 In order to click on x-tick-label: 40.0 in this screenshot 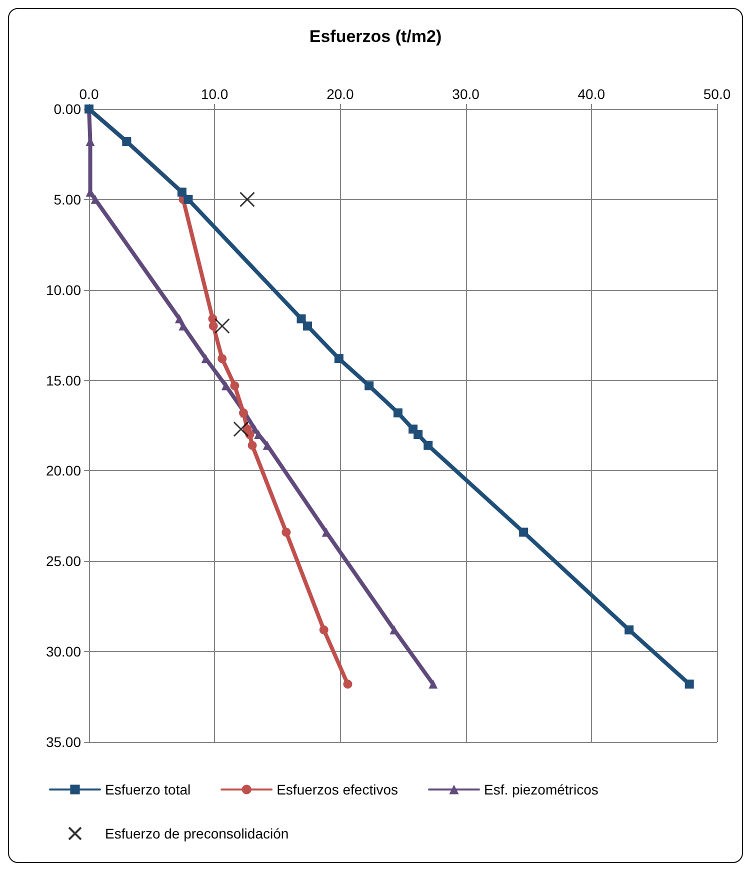, I will do `click(592, 94)`.